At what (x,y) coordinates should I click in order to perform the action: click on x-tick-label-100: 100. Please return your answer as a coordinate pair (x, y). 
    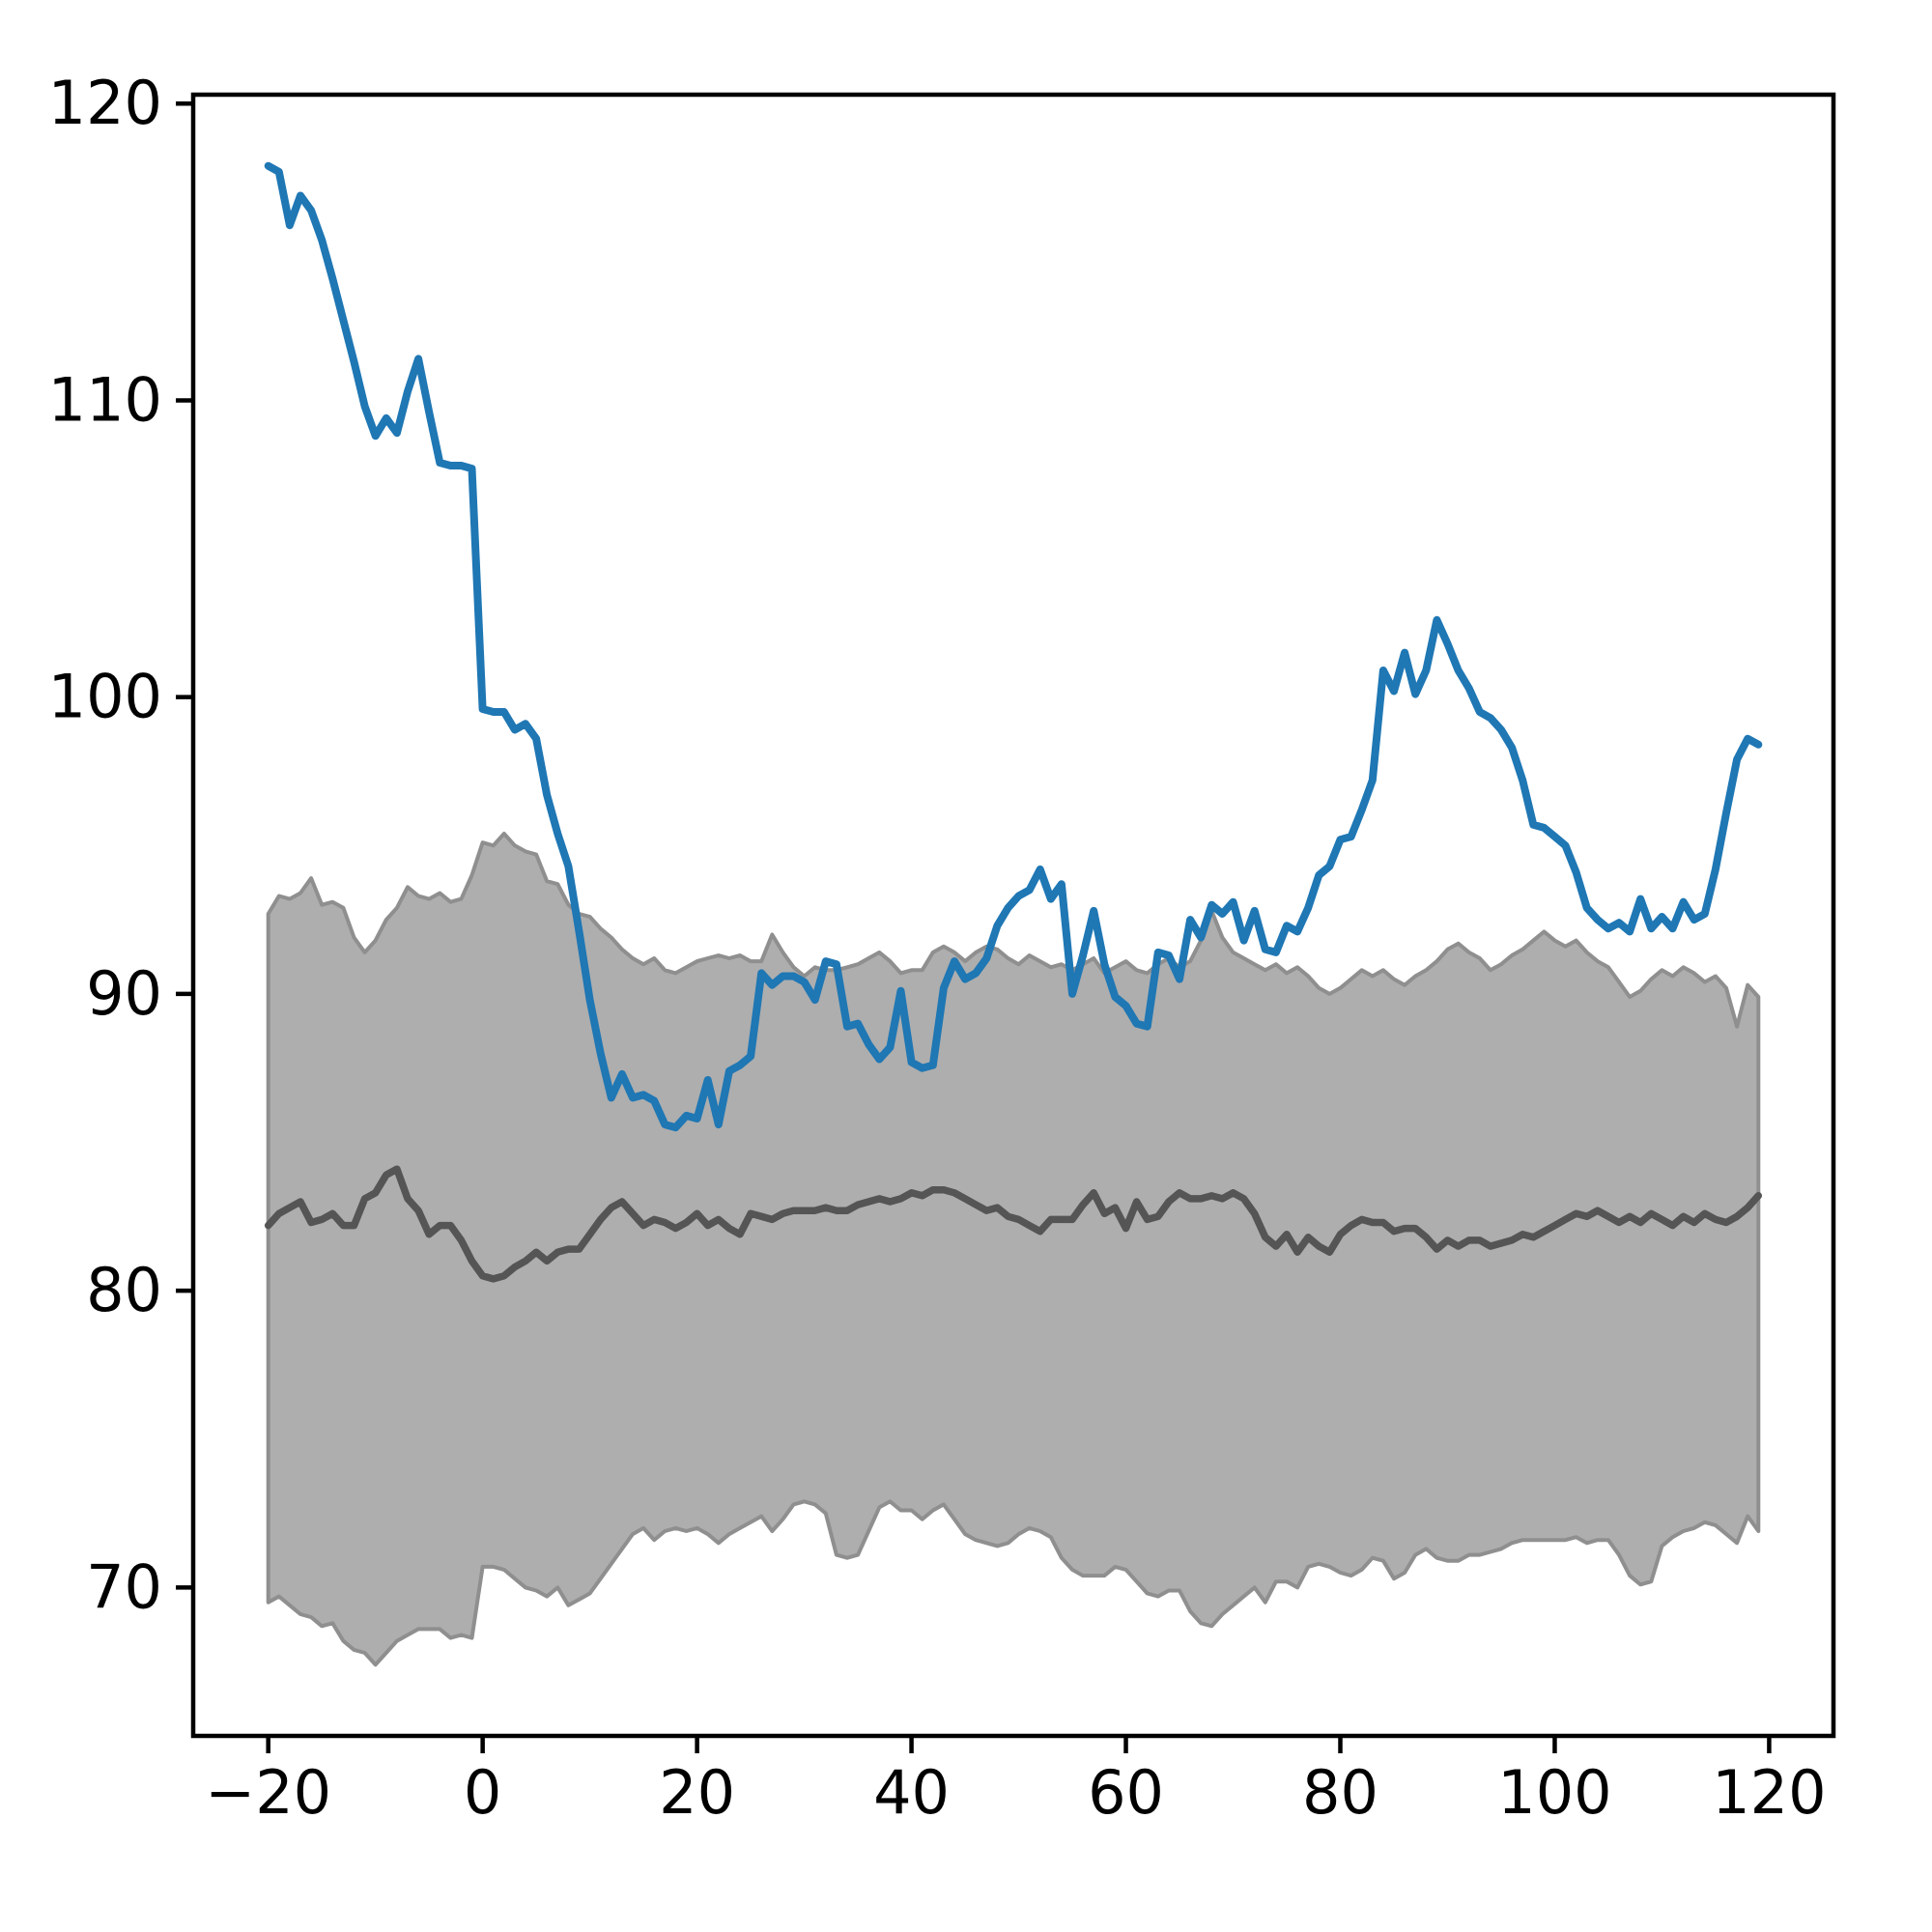
    Looking at the image, I should click on (1554, 1792).